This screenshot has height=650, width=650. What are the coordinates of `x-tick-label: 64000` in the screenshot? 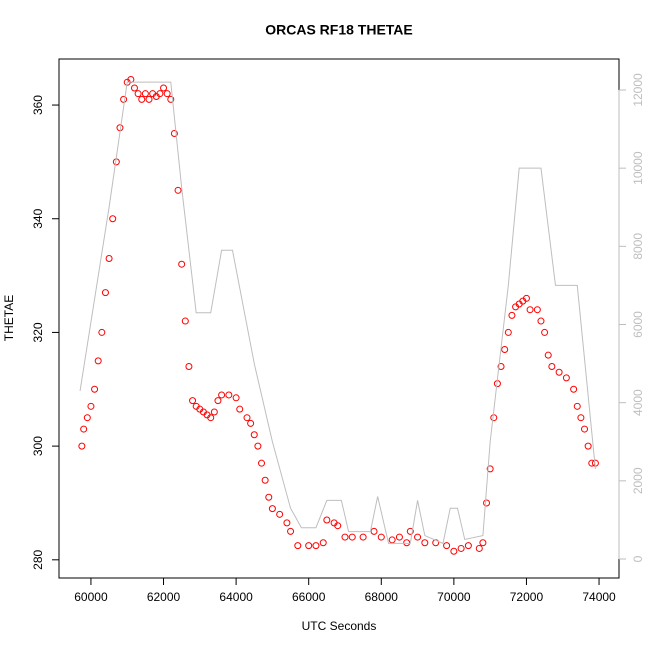 It's located at (236, 597).